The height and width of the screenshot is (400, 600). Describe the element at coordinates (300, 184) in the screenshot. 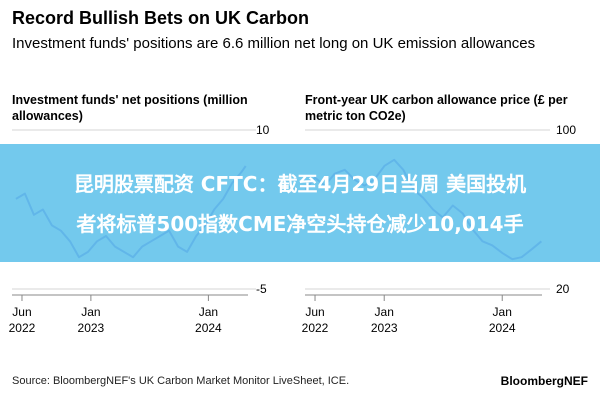

I see `banner-line-1: 昆明股票配资 CFTC：截至4月29日当周 美国投机` at that location.